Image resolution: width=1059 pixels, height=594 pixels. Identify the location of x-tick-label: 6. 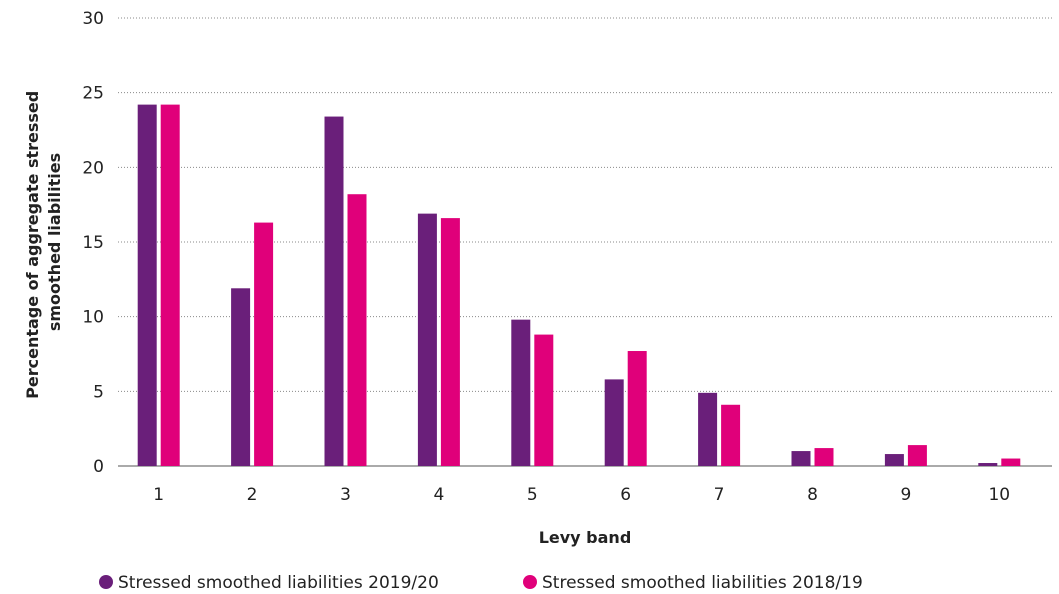
(625, 495).